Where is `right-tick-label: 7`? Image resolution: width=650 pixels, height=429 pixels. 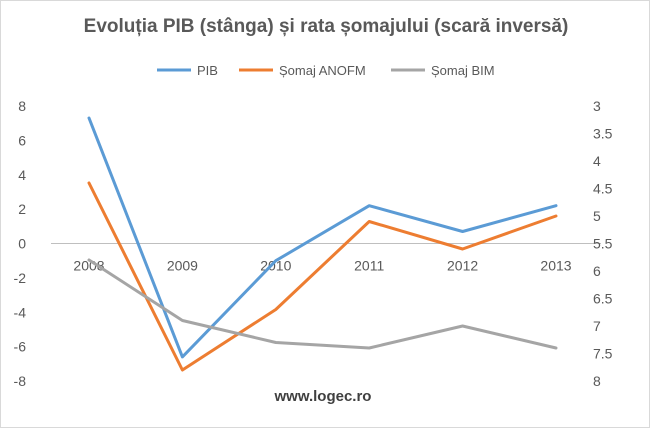 right-tick-label: 7 is located at coordinates (597, 326).